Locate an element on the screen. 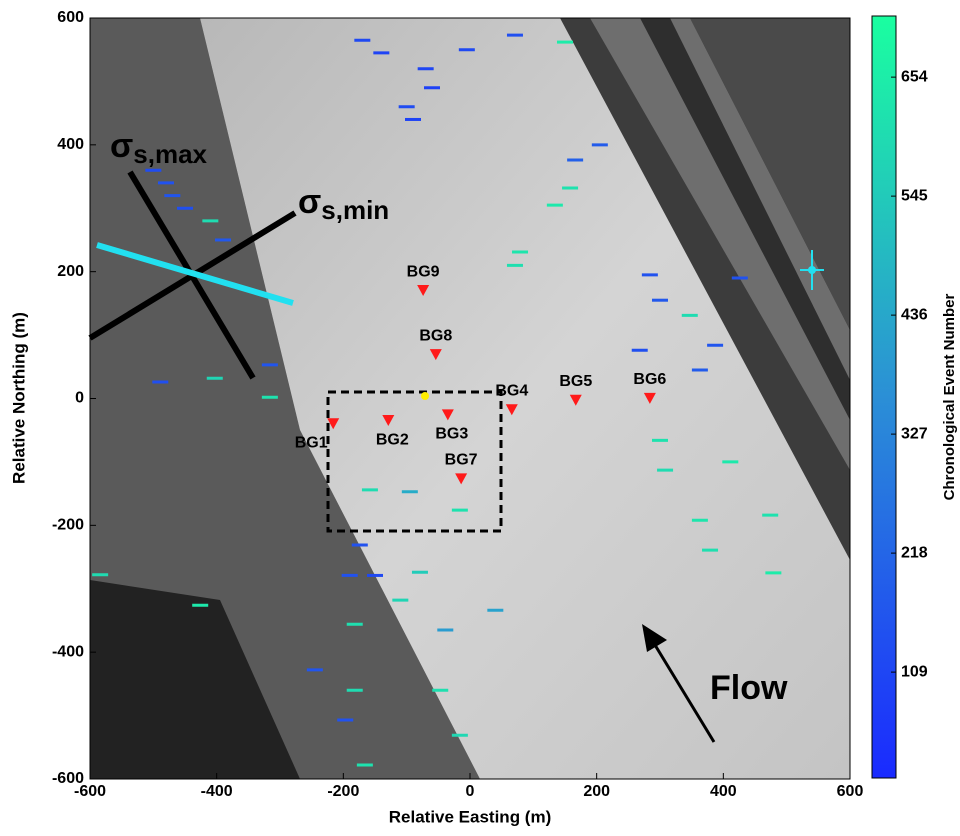 The width and height of the screenshot is (960, 836). colorbar-tick-label: 327 is located at coordinates (914, 433).